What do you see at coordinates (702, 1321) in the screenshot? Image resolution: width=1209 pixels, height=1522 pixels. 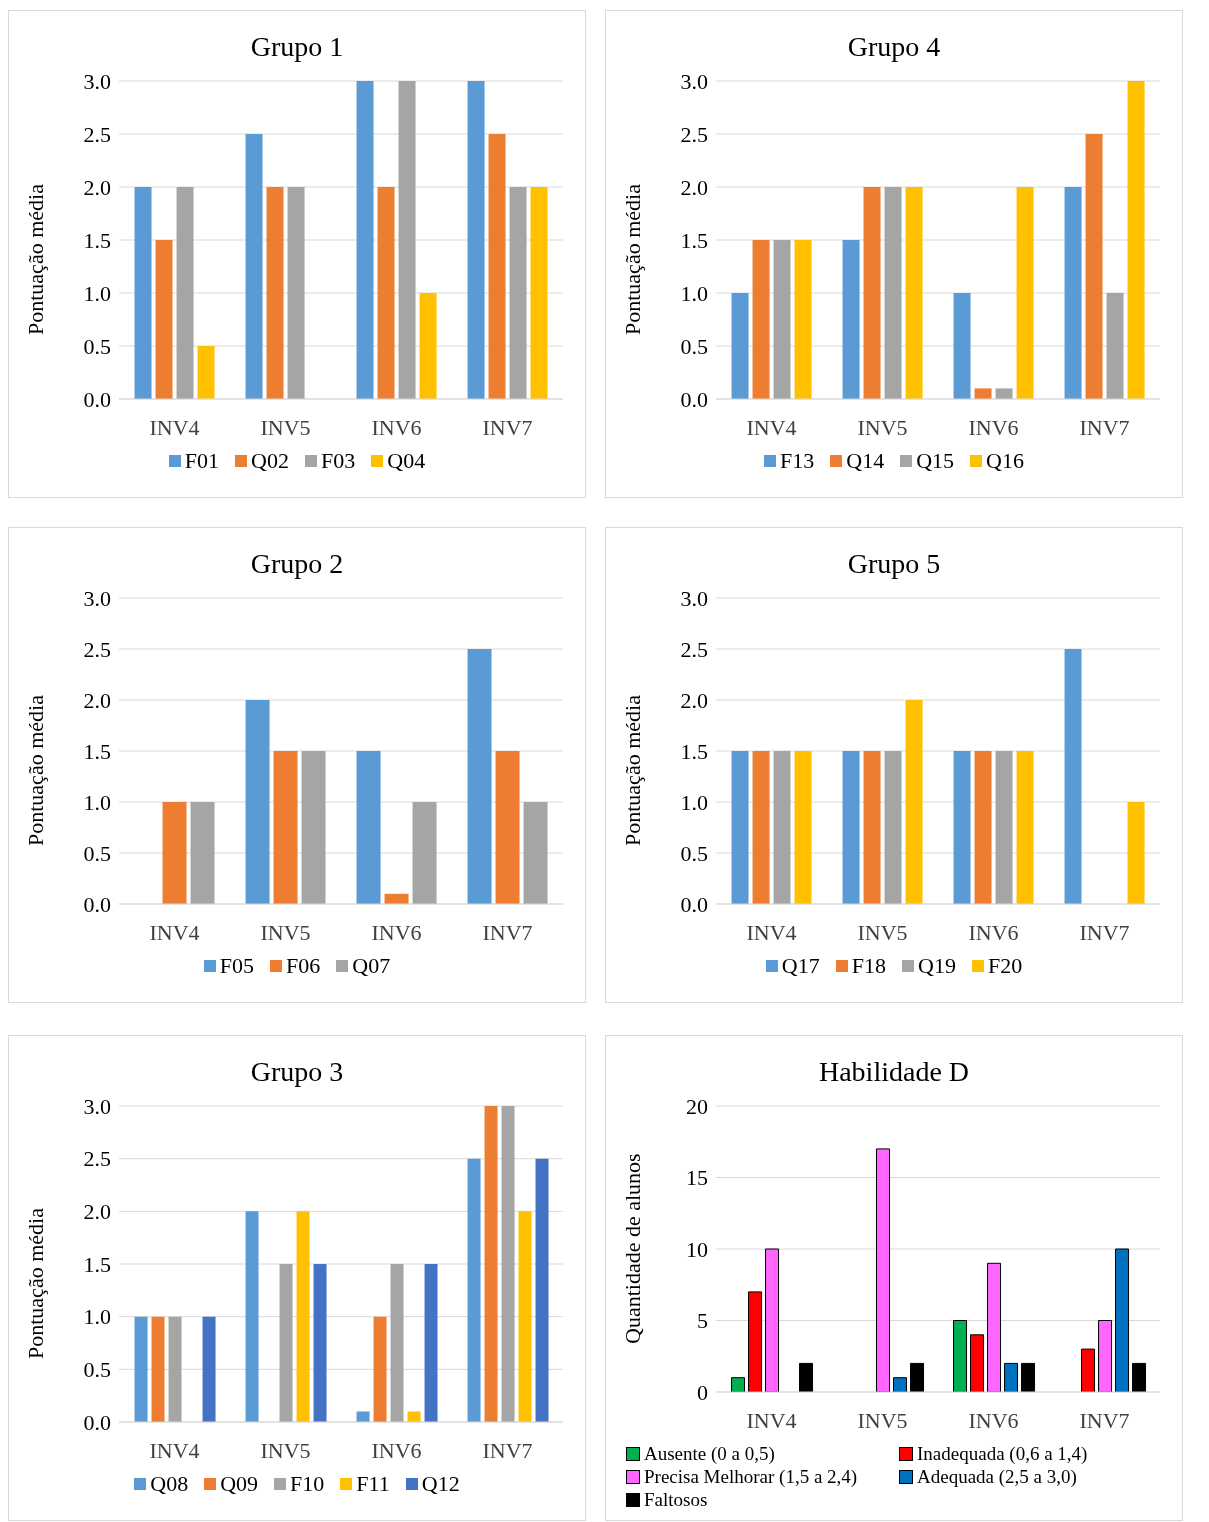 I see `y-tick-label: 5` at bounding box center [702, 1321].